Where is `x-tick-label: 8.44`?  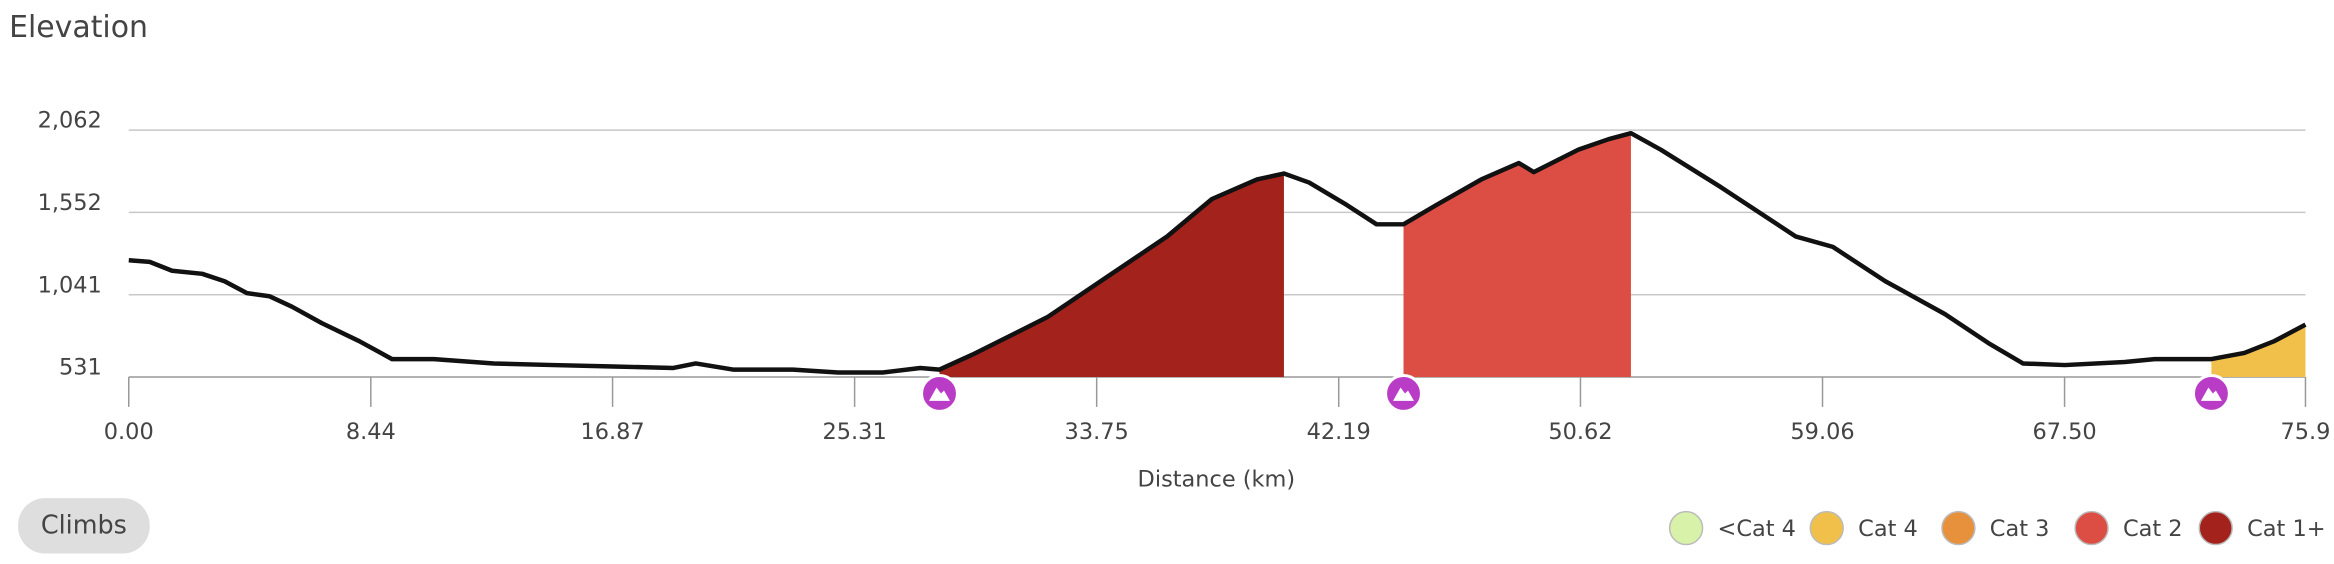
x-tick-label: 8.44 is located at coordinates (371, 432).